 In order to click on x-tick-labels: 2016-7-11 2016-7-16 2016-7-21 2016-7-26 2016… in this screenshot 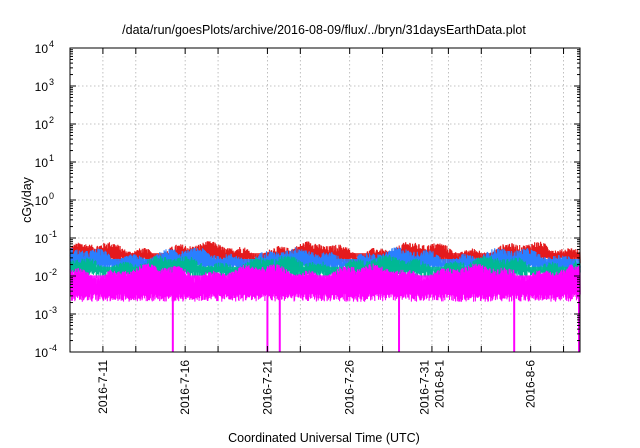, I will do `click(317, 387)`.